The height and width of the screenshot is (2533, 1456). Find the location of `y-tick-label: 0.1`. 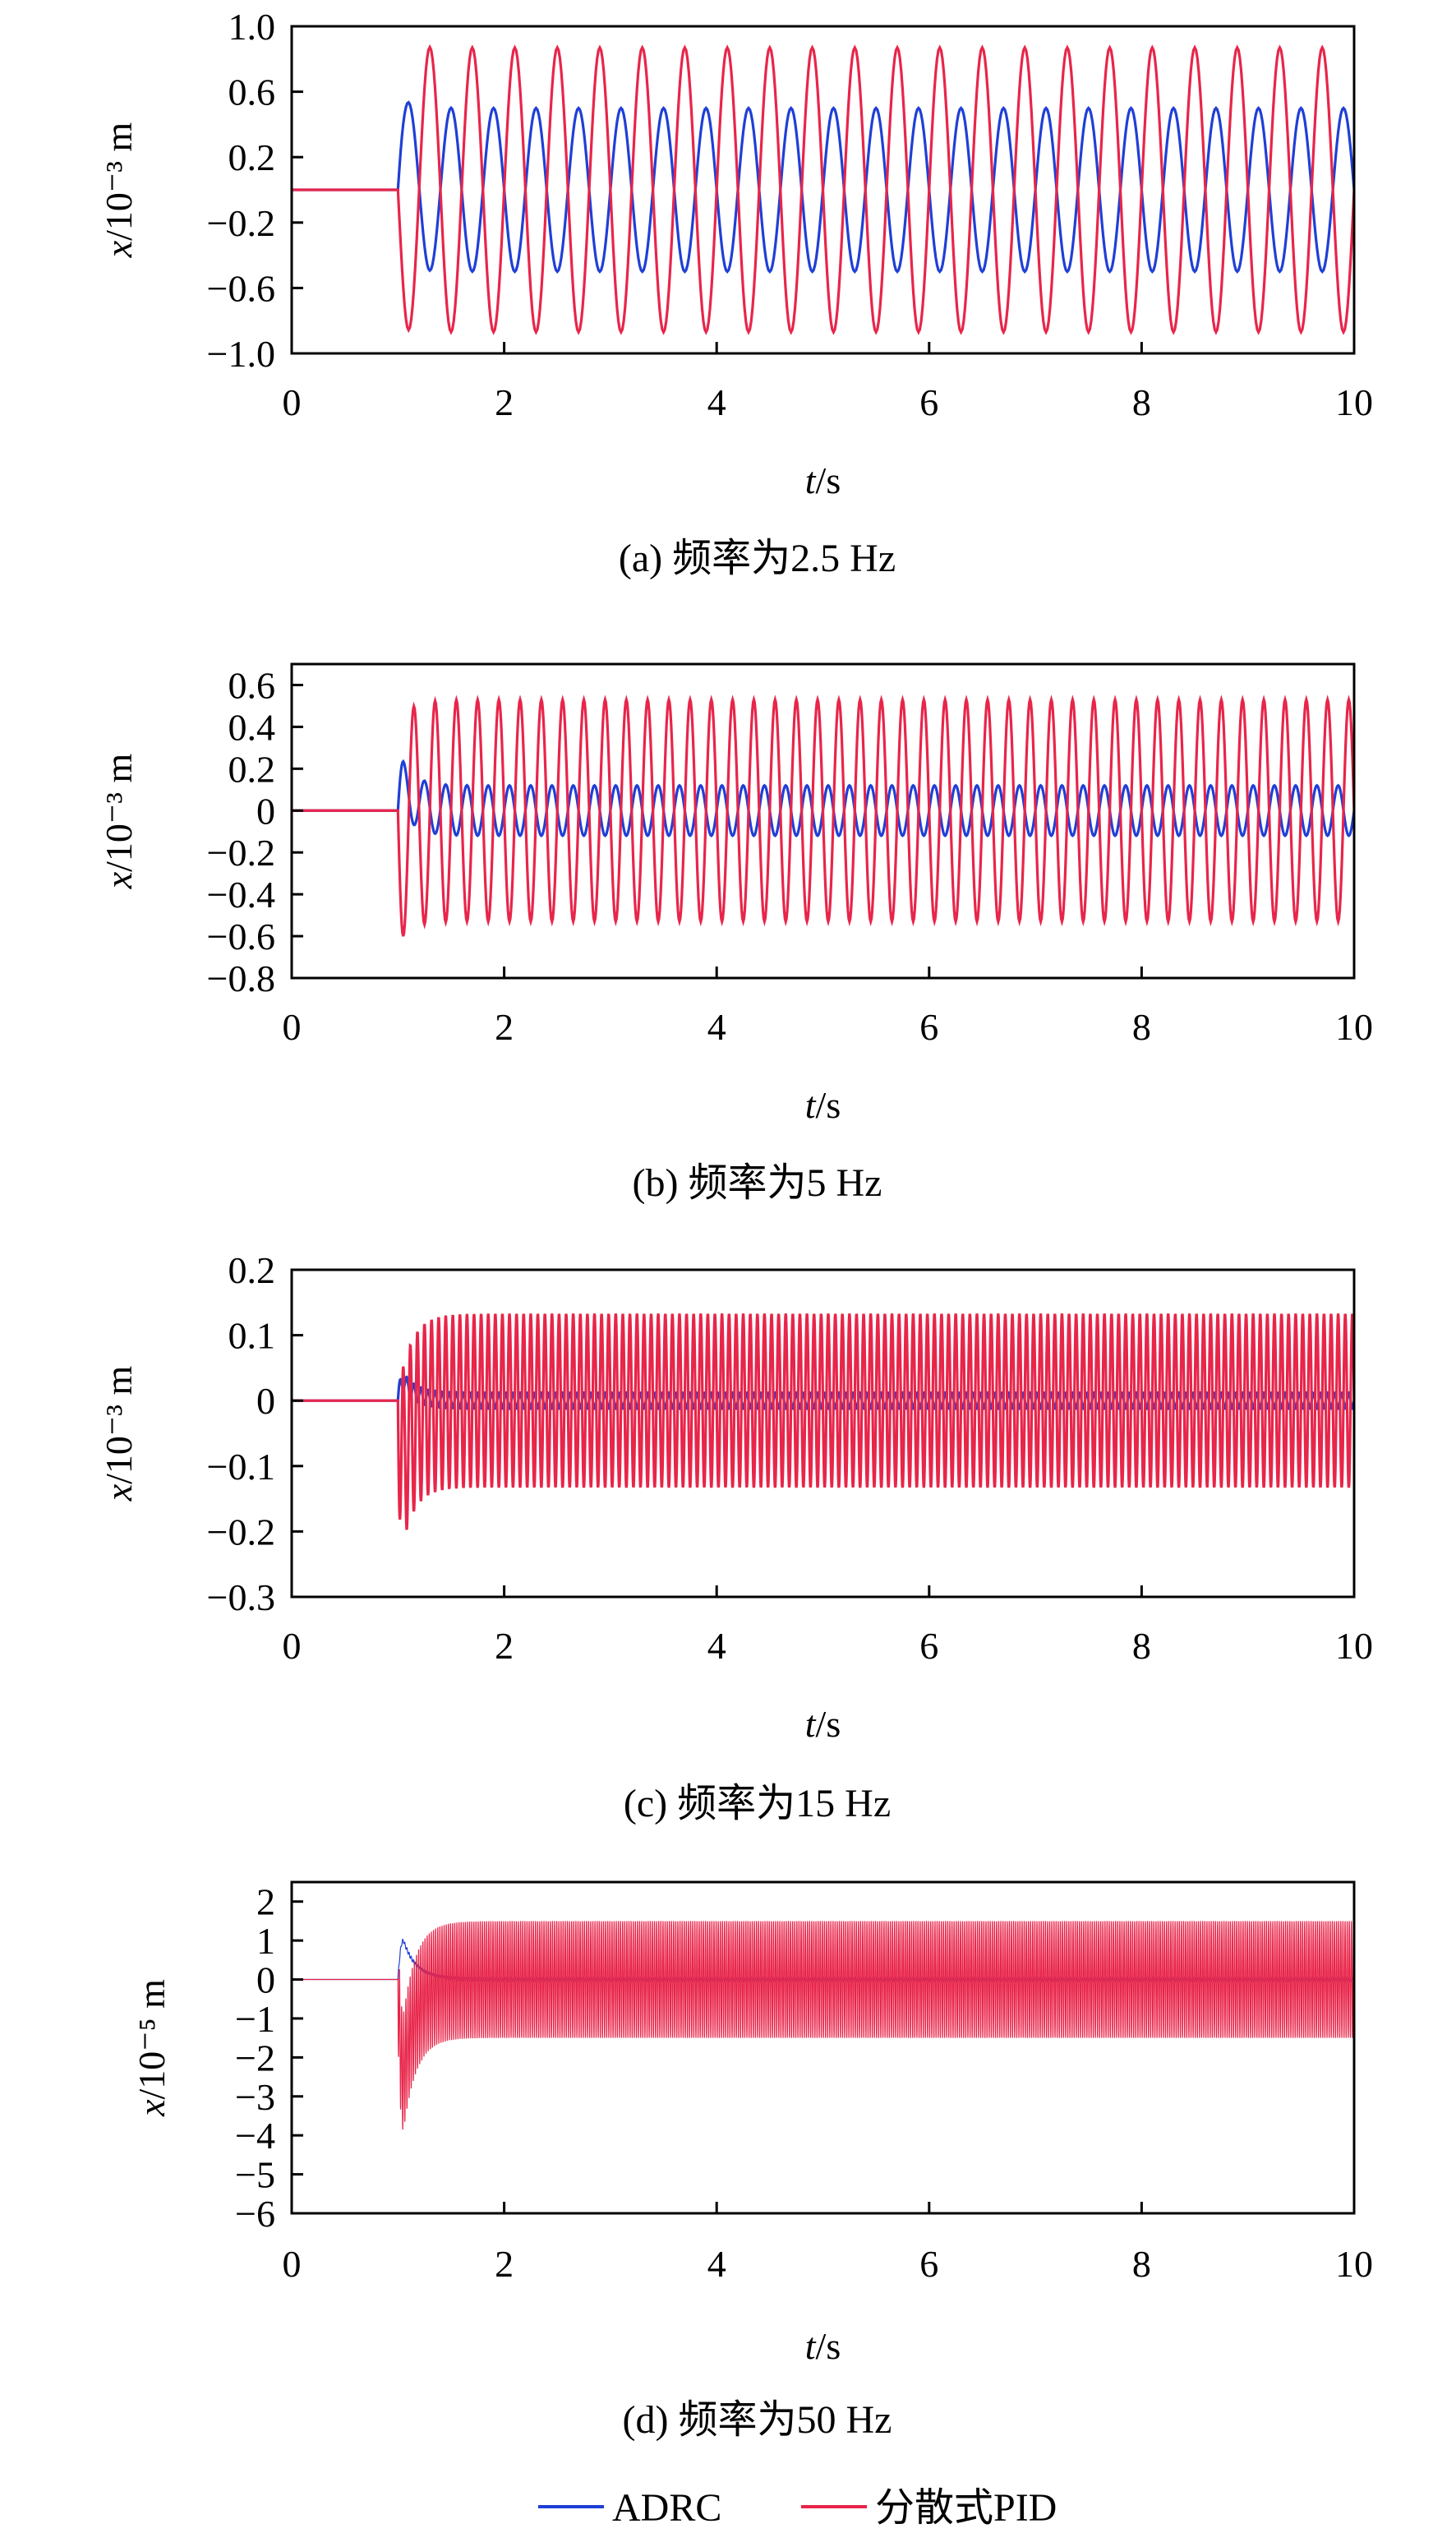

y-tick-label: 0.1 is located at coordinates (252, 1336).